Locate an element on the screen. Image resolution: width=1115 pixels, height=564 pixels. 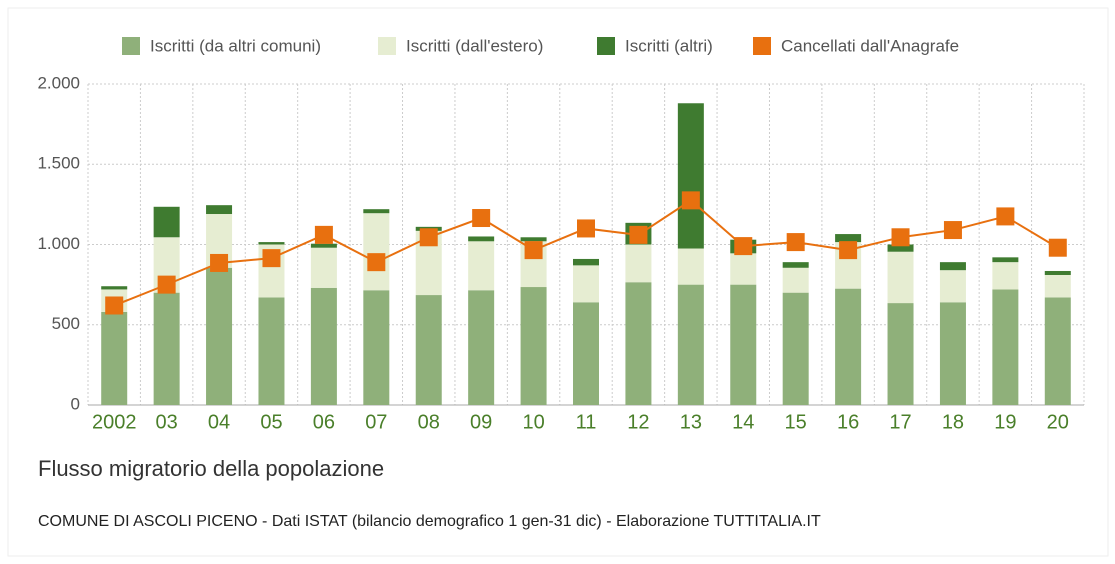
x-tick-label: 05 is located at coordinates (271, 422).